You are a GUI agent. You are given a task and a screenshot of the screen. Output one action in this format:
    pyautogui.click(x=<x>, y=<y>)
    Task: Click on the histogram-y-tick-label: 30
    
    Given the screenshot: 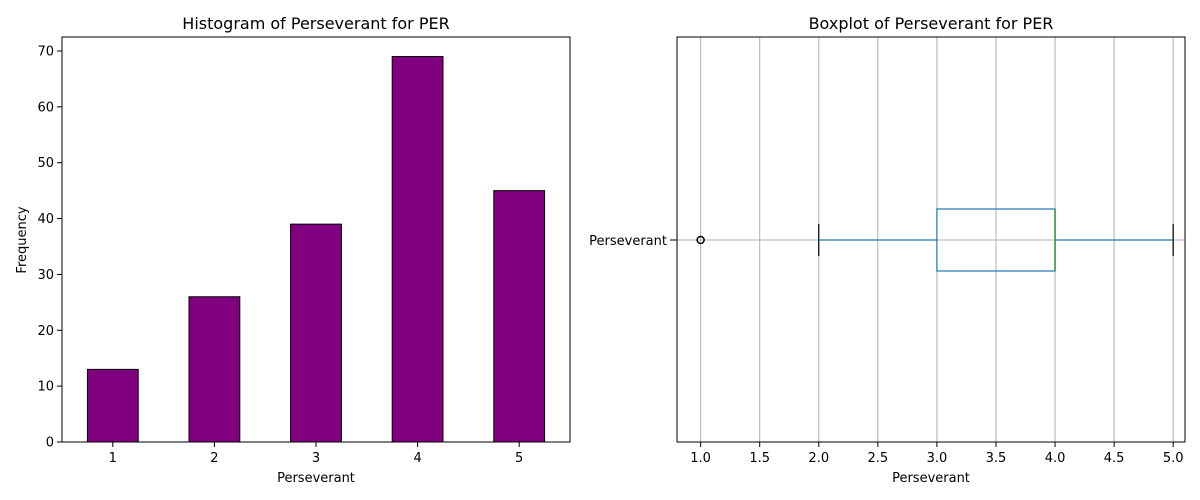 What is the action you would take?
    pyautogui.click(x=45, y=275)
    